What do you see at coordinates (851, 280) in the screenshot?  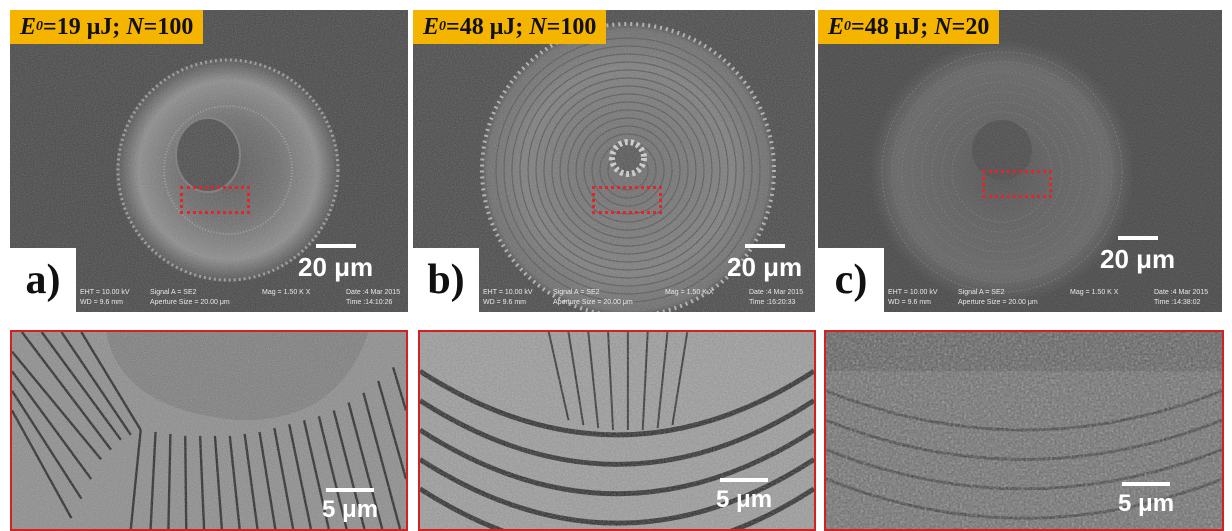 I see `panel-label-c: c)` at bounding box center [851, 280].